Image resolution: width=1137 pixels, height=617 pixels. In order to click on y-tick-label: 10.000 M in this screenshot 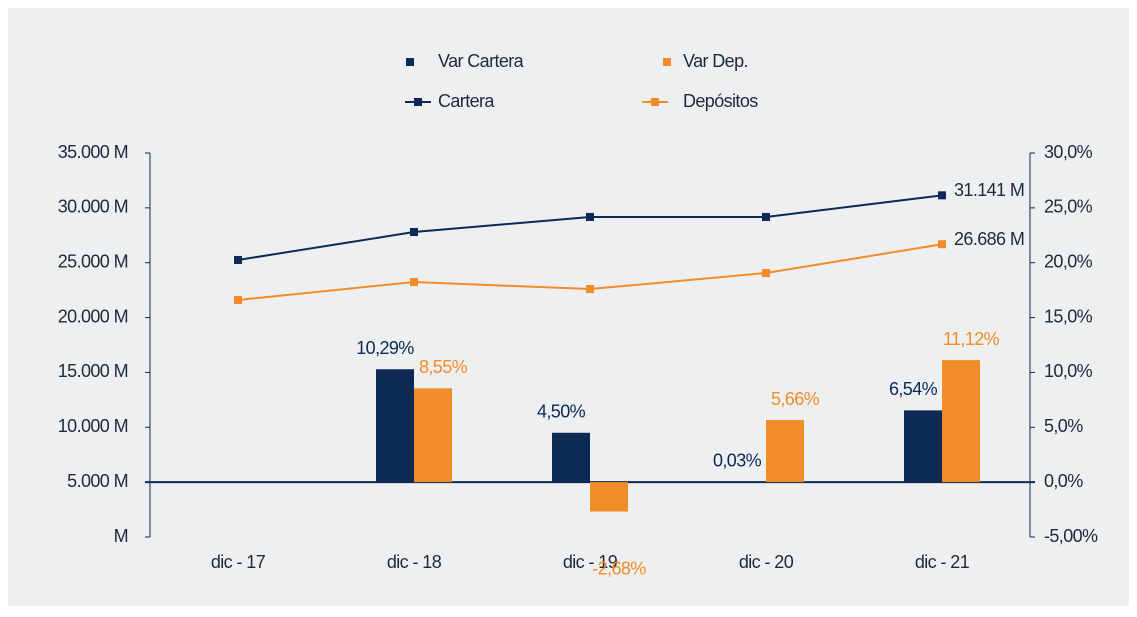, I will do `click(93, 426)`.